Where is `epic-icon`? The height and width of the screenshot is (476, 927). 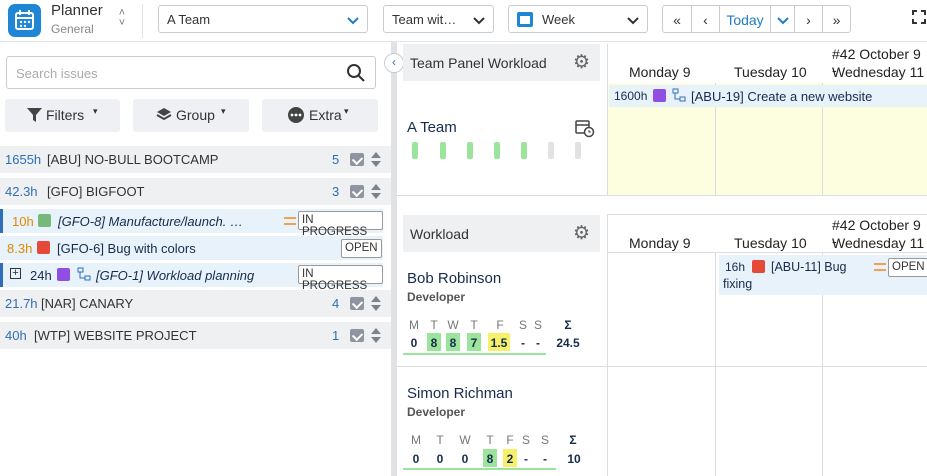
epic-icon is located at coordinates (659, 95).